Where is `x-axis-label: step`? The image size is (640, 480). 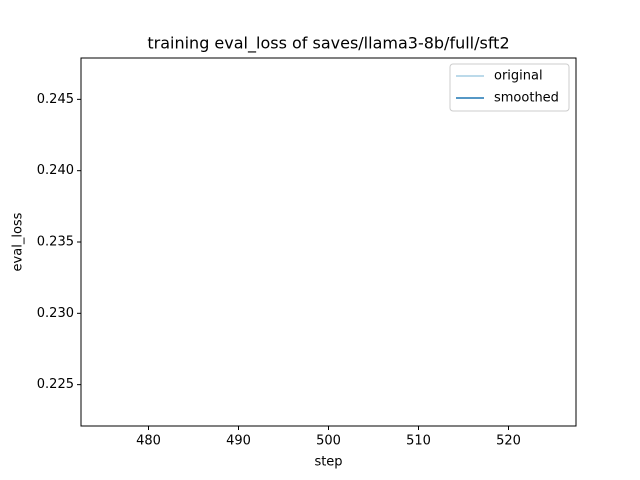 x-axis-label: step is located at coordinates (328, 462).